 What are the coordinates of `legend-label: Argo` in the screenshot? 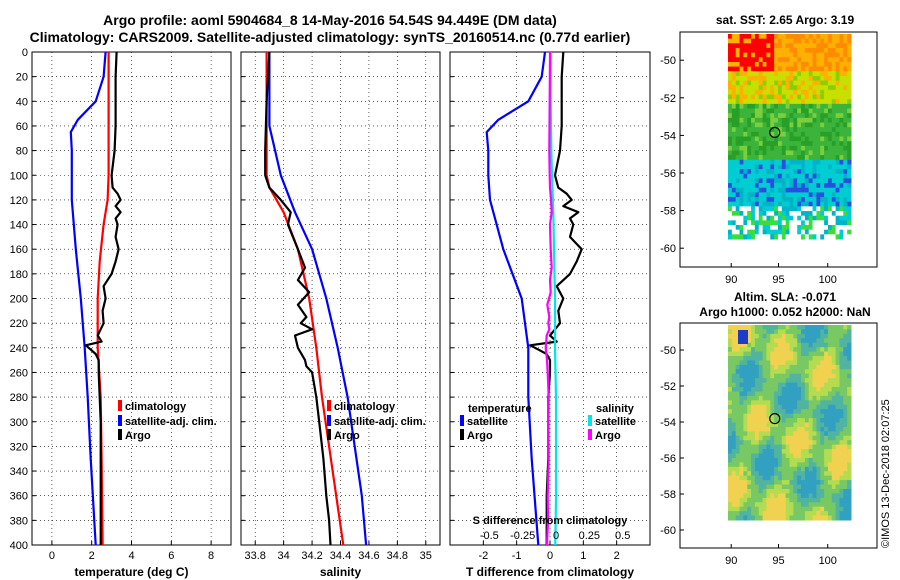 It's located at (347, 436).